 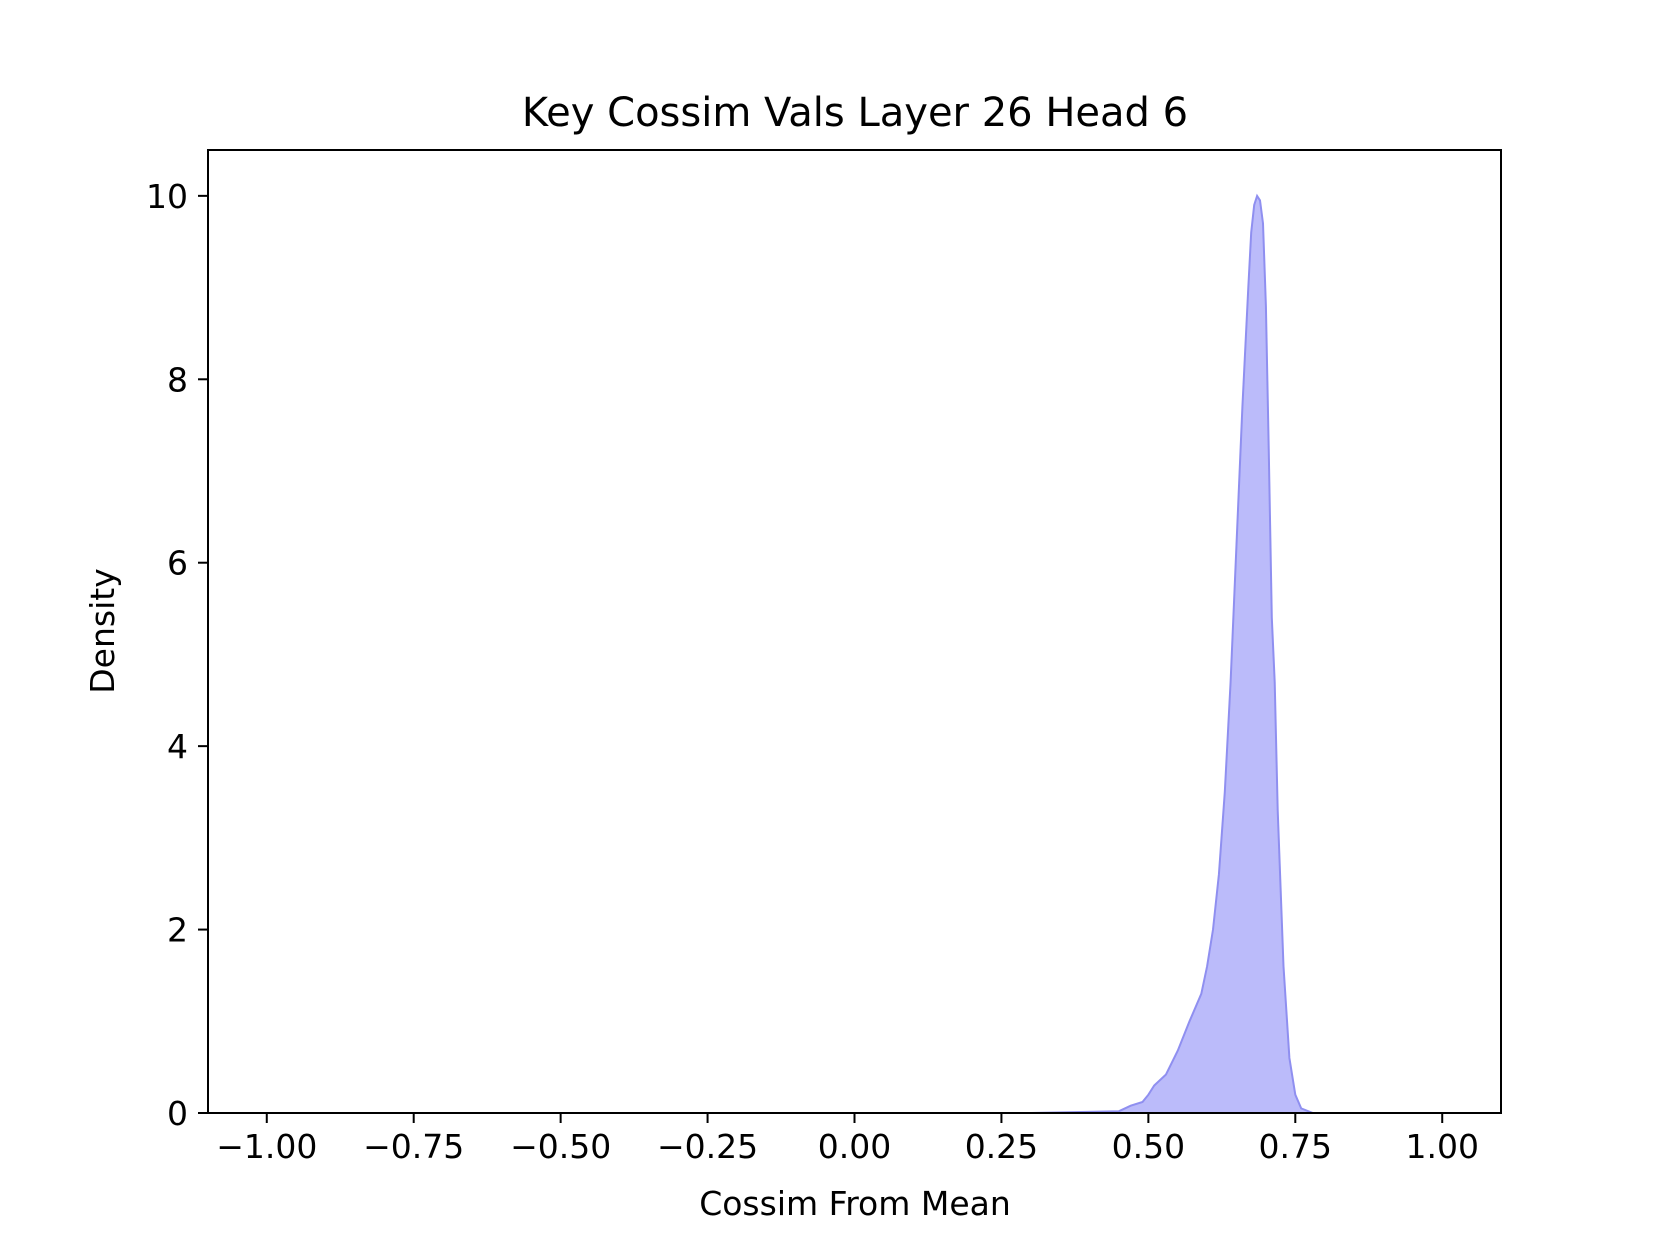 What do you see at coordinates (1001, 1146) in the screenshot?
I see `x-tick-label: 0.25` at bounding box center [1001, 1146].